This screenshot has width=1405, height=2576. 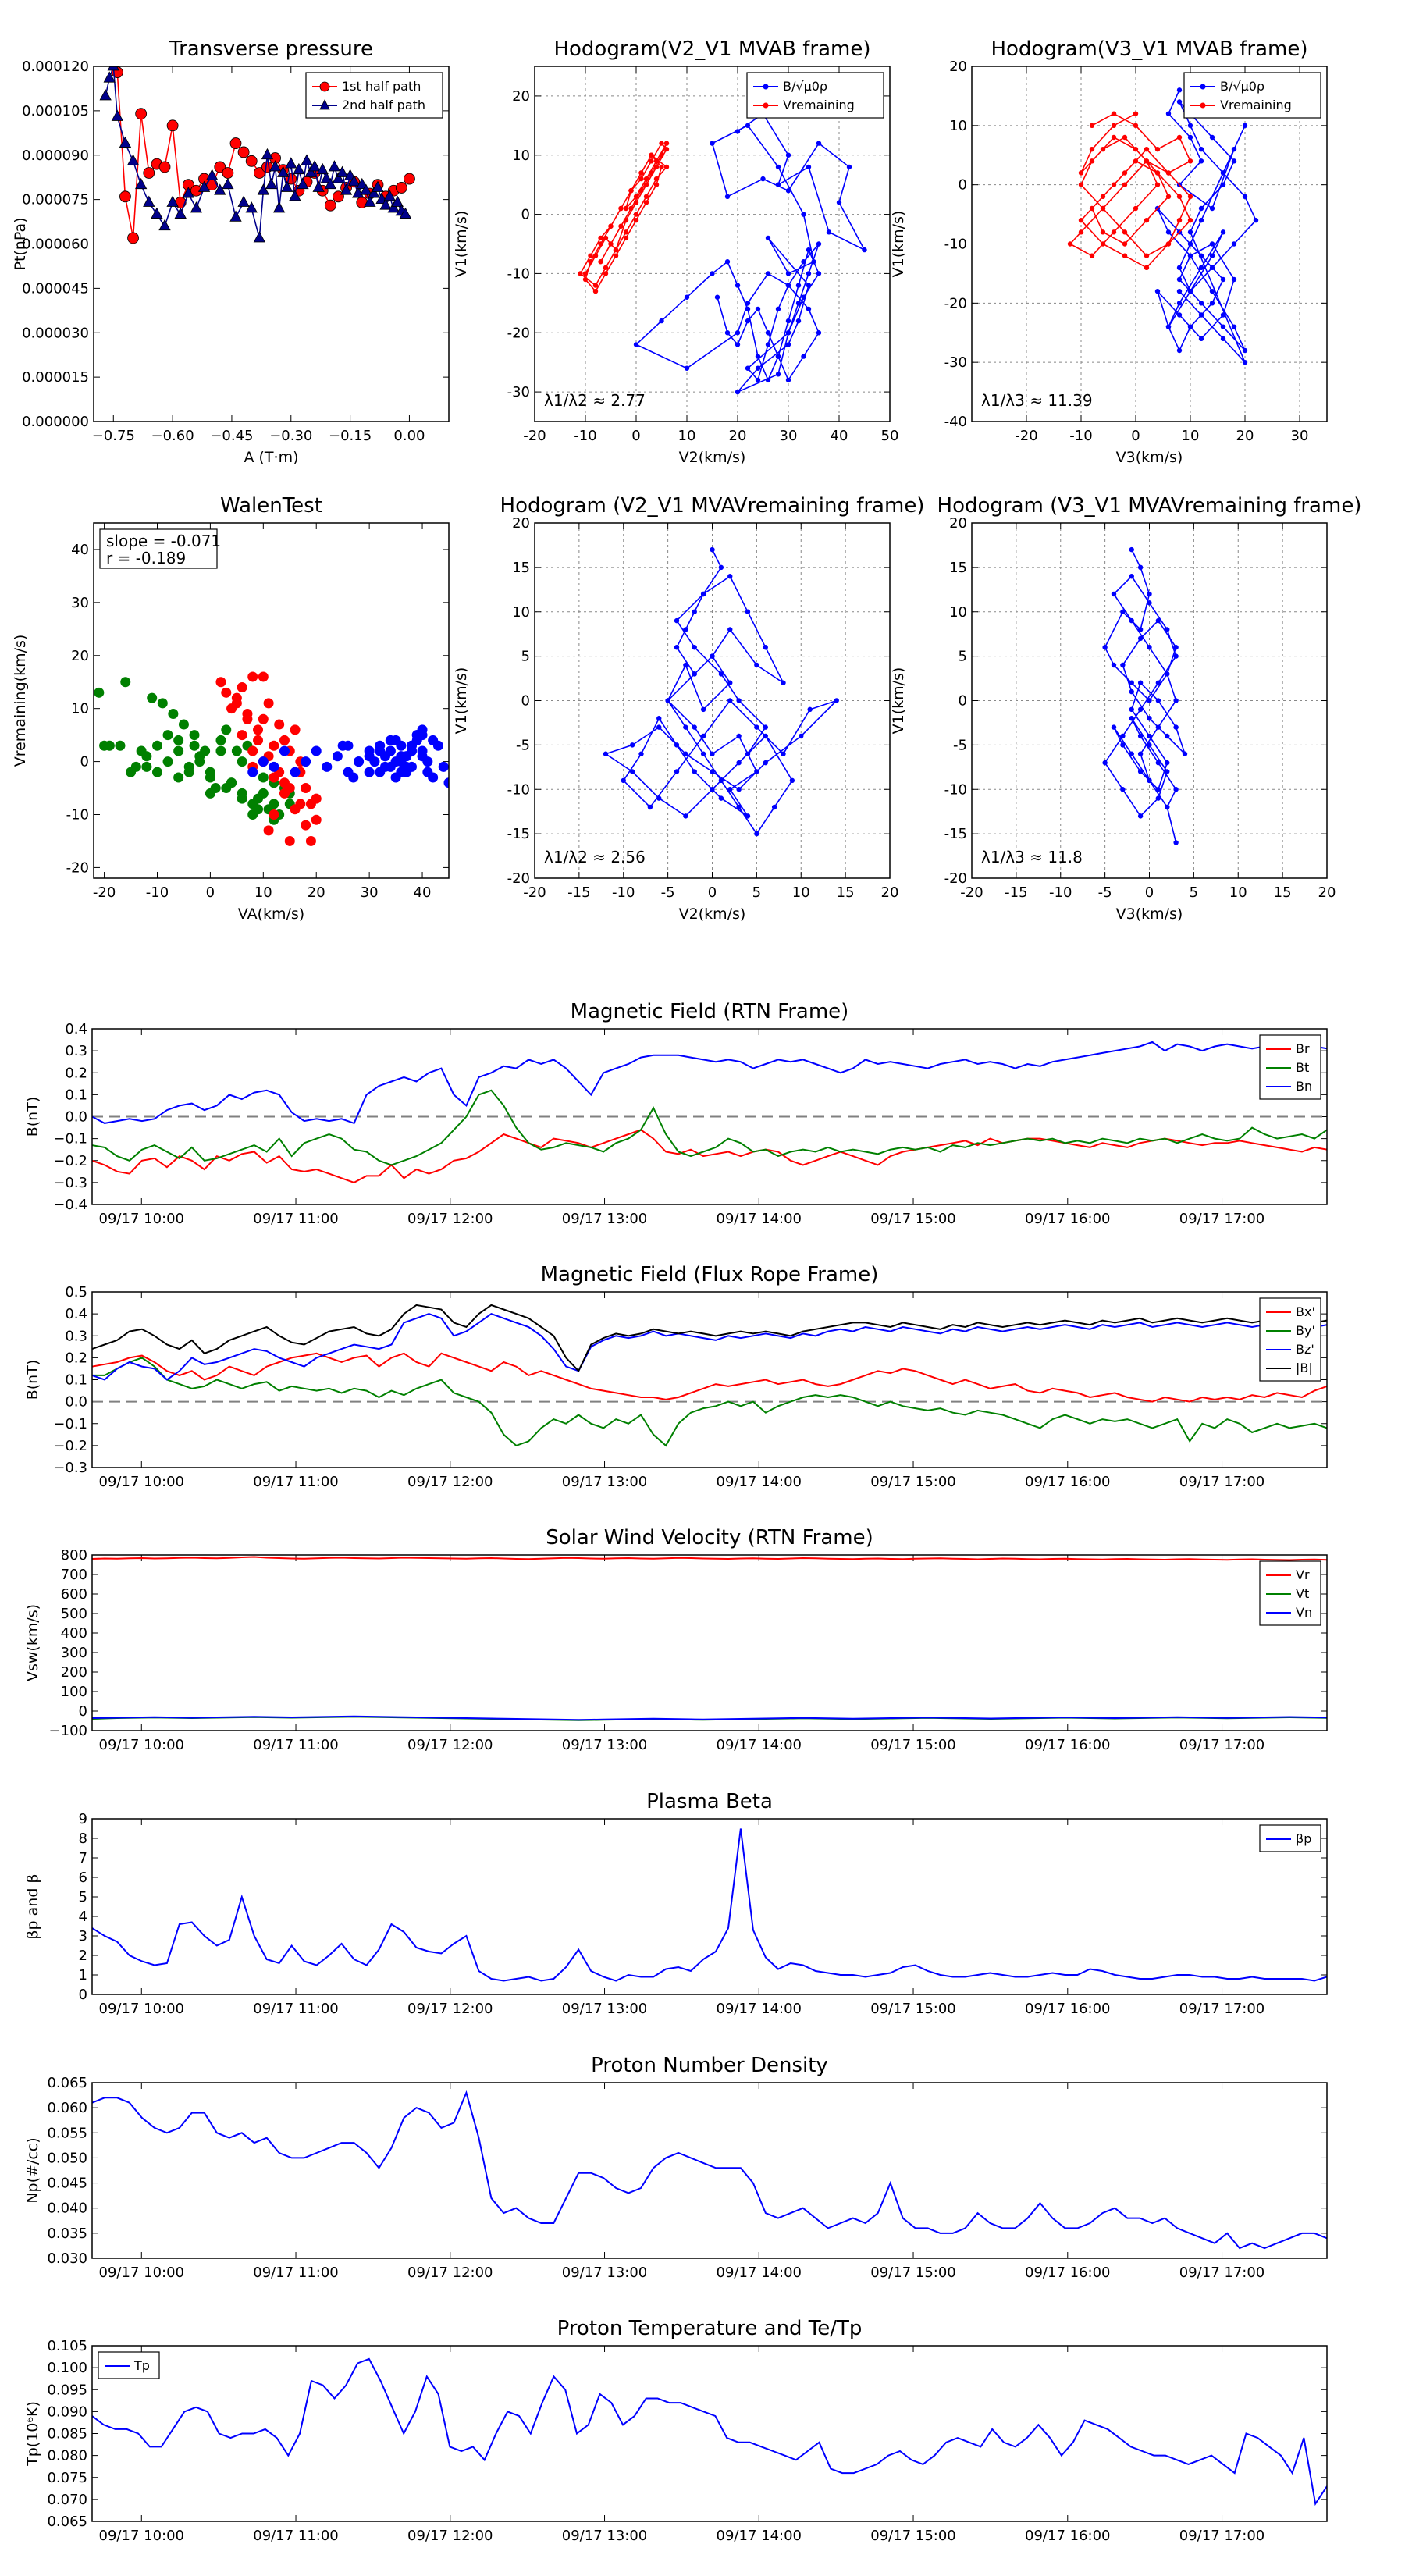 What do you see at coordinates (450, 1482) in the screenshot?
I see `x-tick-label: 09/17 12:00` at bounding box center [450, 1482].